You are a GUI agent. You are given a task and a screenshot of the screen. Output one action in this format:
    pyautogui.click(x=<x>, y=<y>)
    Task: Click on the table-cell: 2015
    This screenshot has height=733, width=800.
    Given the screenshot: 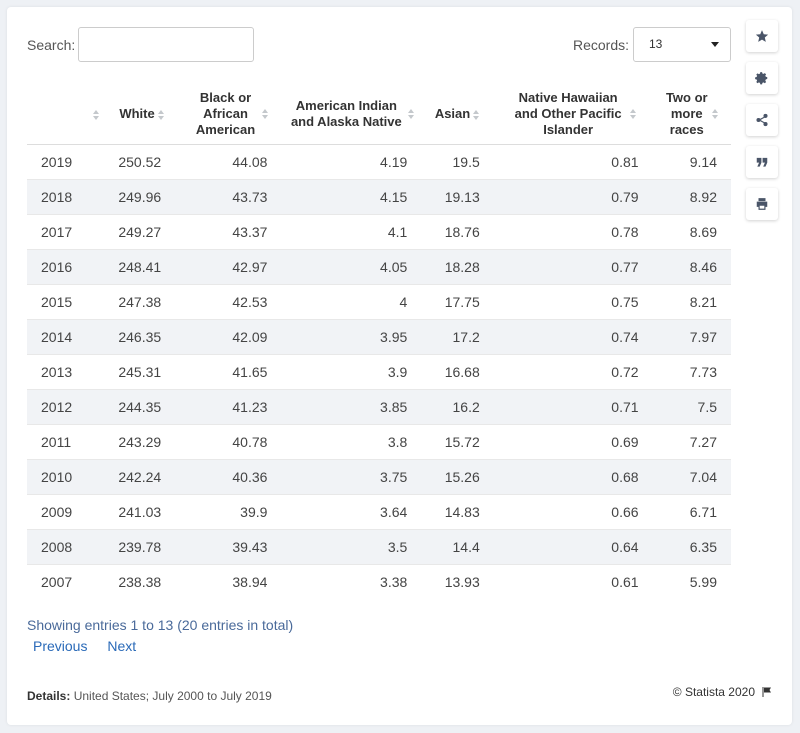 What is the action you would take?
    pyautogui.click(x=66, y=302)
    